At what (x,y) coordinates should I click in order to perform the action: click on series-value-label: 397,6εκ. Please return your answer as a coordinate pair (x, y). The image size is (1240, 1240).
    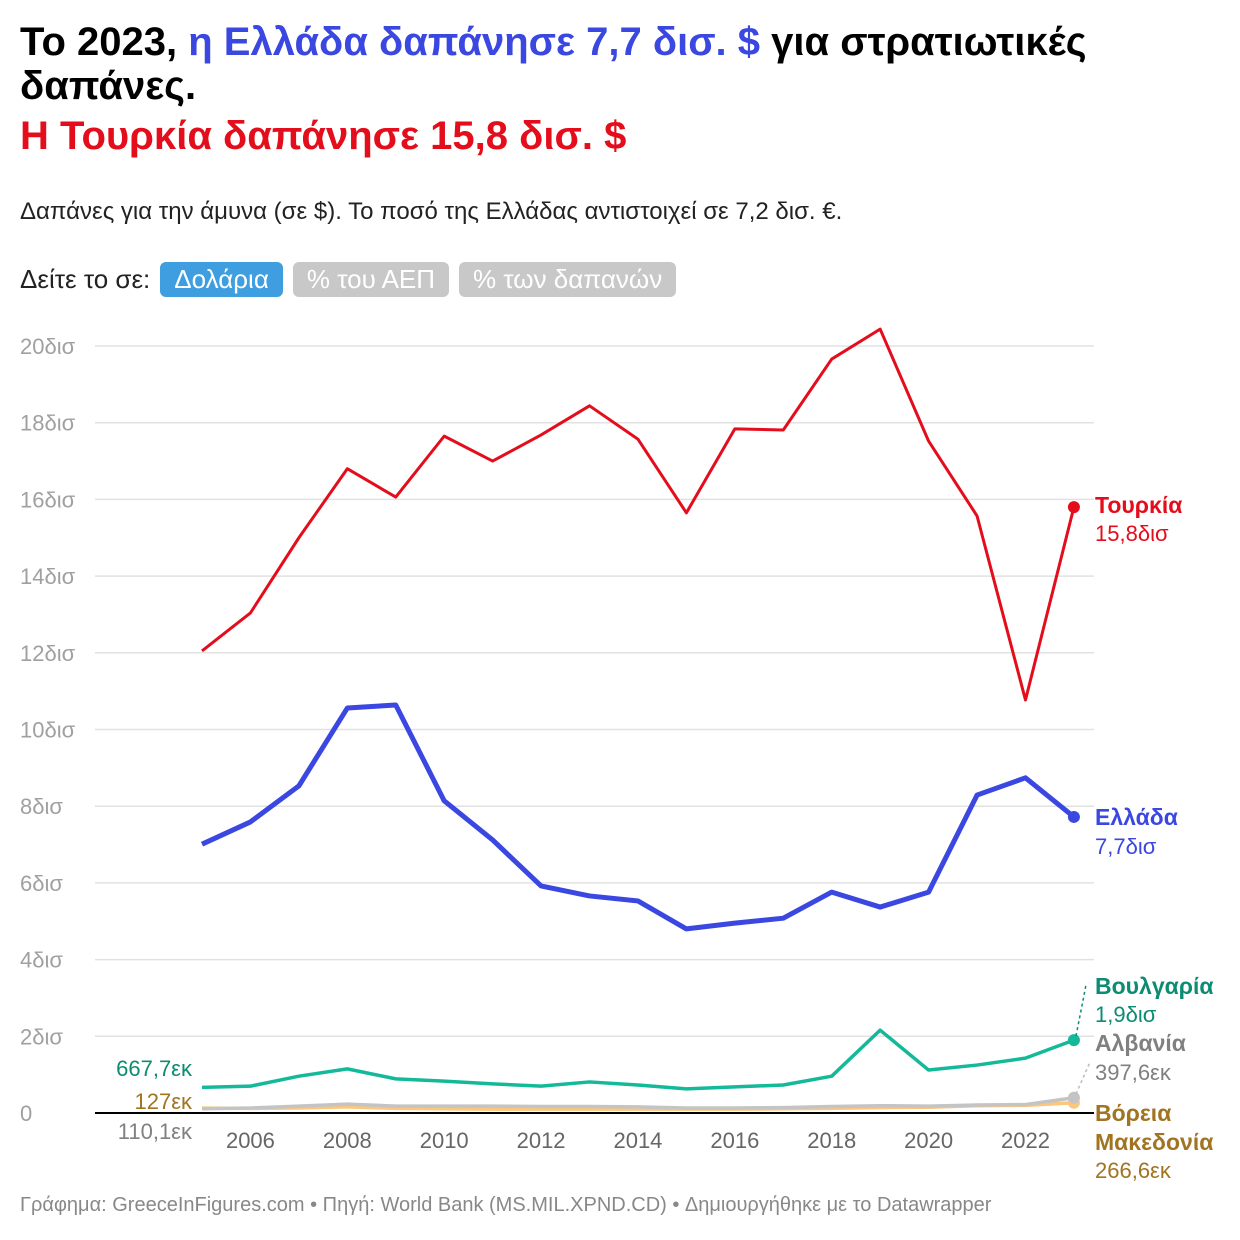
    Looking at the image, I should click on (1133, 1072).